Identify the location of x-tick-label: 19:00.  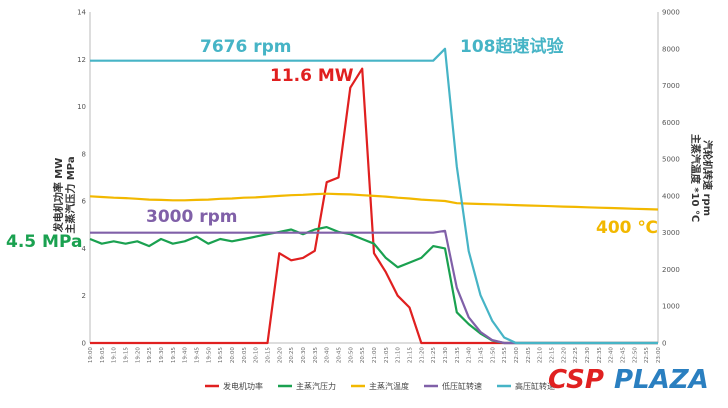
(91, 355).